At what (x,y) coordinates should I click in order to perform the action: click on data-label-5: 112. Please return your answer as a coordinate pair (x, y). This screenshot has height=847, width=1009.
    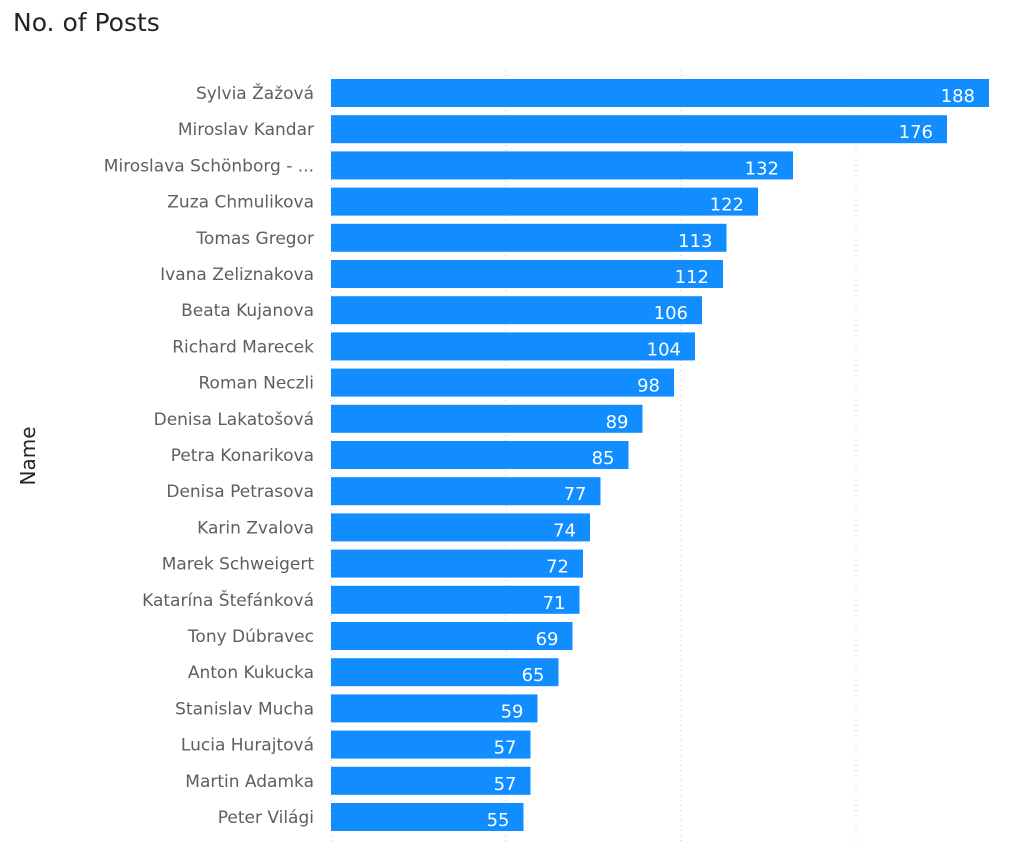
    Looking at the image, I should click on (692, 277).